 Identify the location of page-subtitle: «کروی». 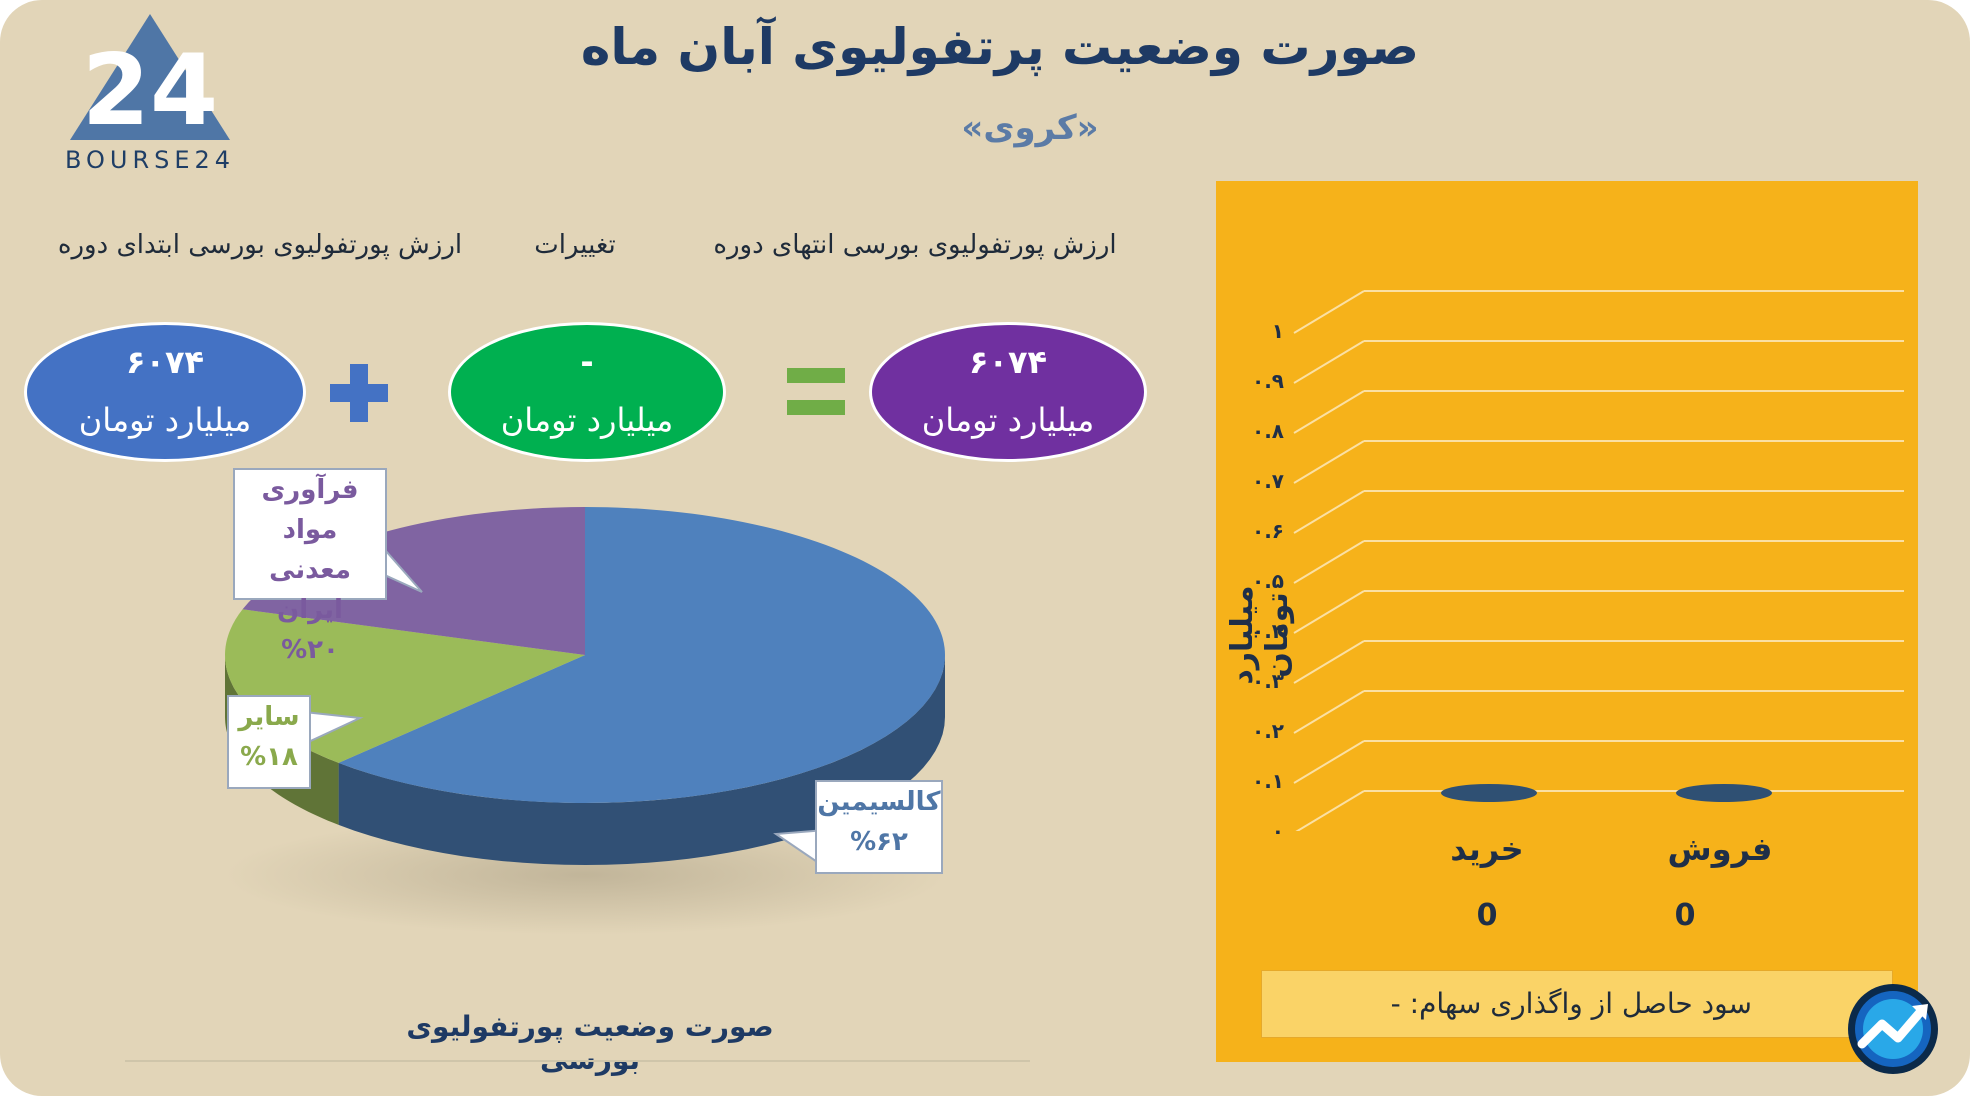
(1030, 128).